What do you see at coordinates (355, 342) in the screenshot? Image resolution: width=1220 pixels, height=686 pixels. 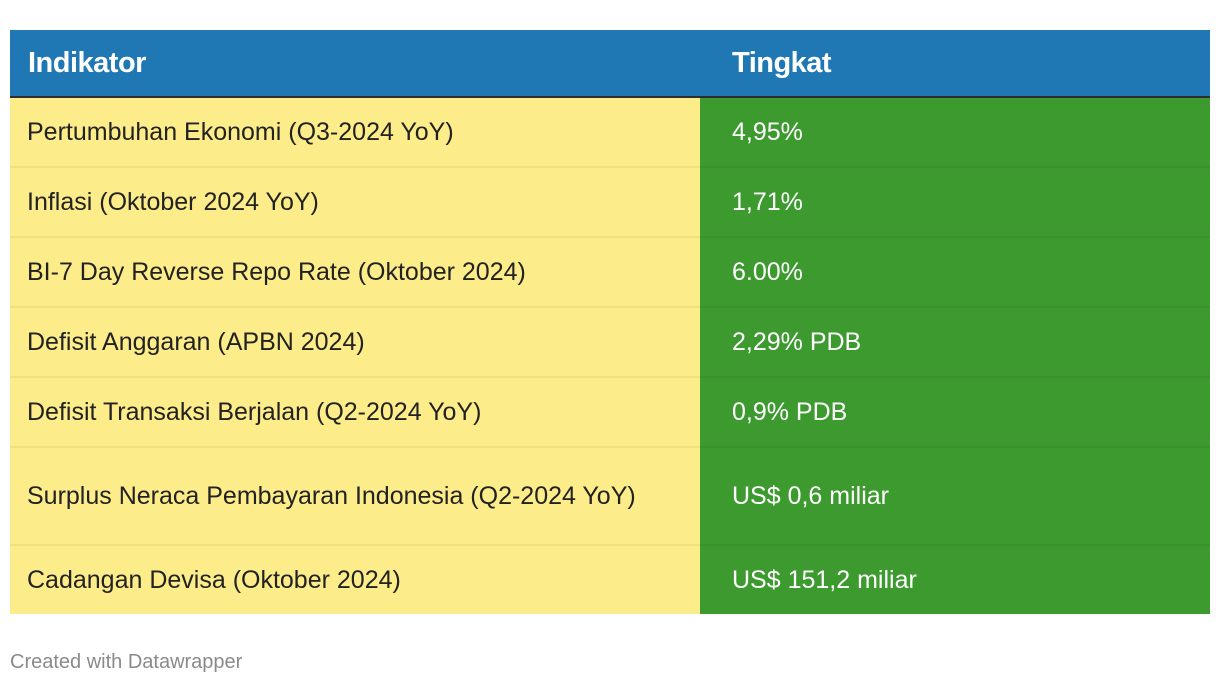 I see `indicator-name-cell: Defisit Anggaran (APBN 2024)` at bounding box center [355, 342].